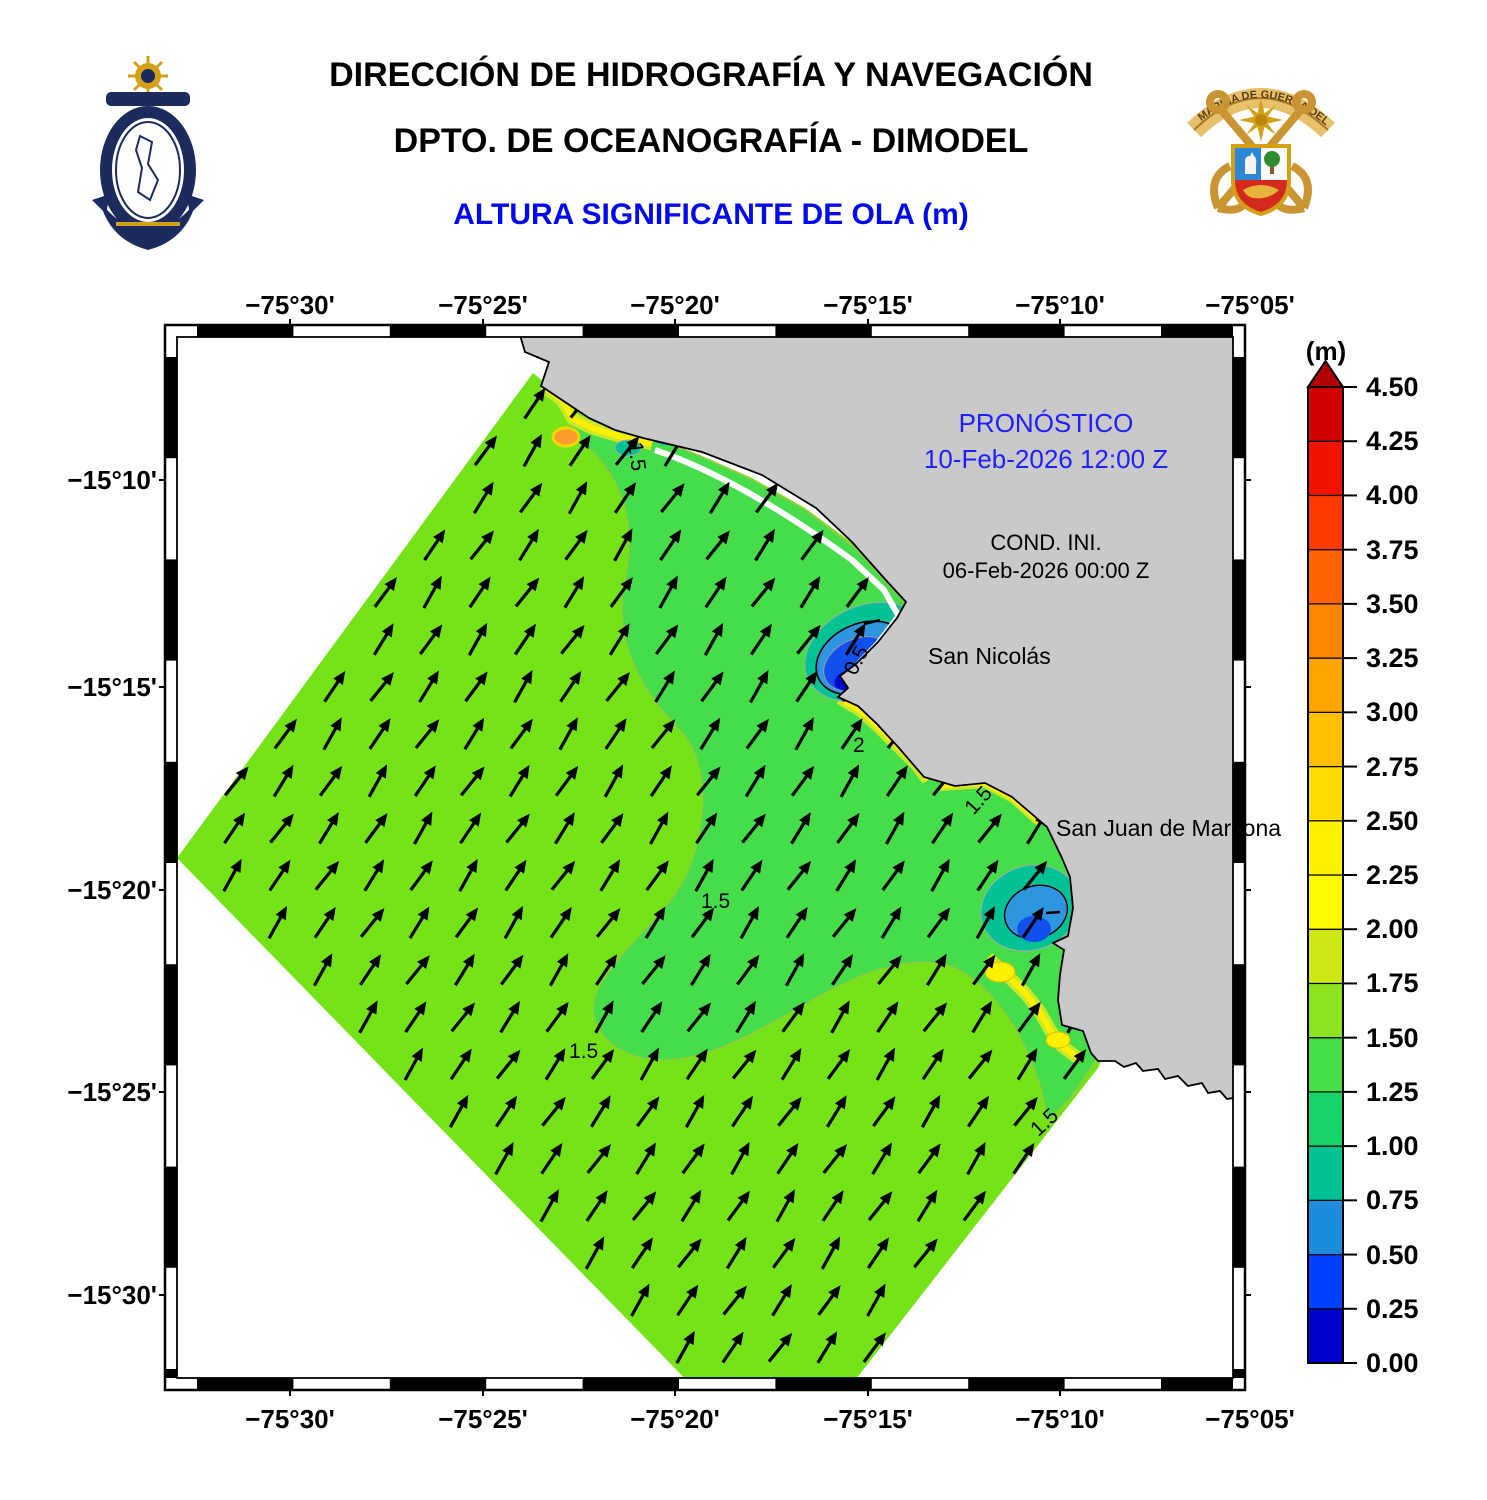  Describe the element at coordinates (1060, 305) in the screenshot. I see `lon-tick-label-top: −75°10'` at that location.